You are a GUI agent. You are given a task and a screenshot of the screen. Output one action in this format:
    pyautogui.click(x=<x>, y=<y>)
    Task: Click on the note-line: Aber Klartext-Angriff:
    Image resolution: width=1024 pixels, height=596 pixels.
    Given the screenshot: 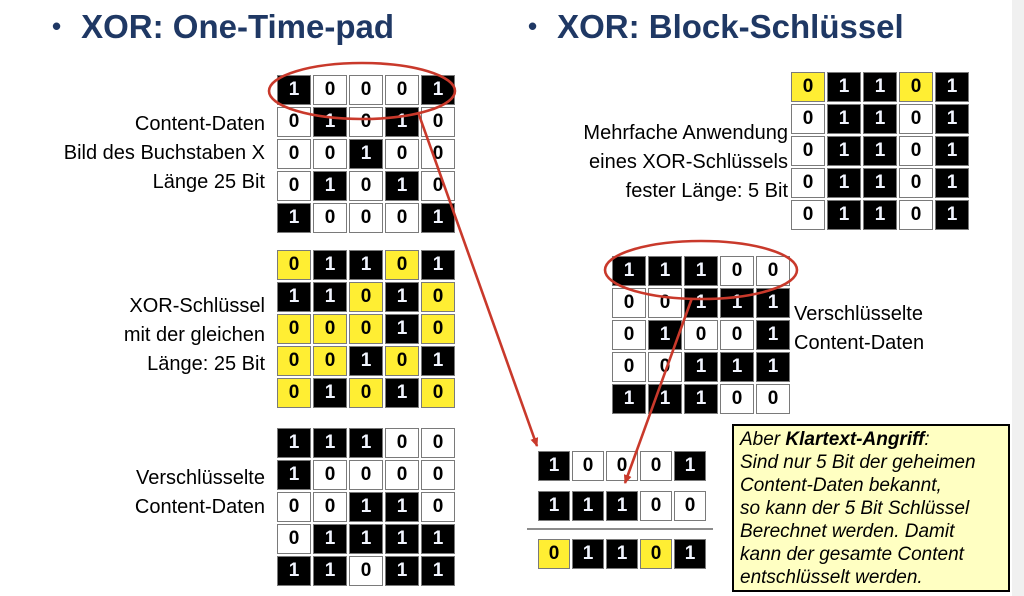 What is the action you would take?
    pyautogui.click(x=835, y=439)
    